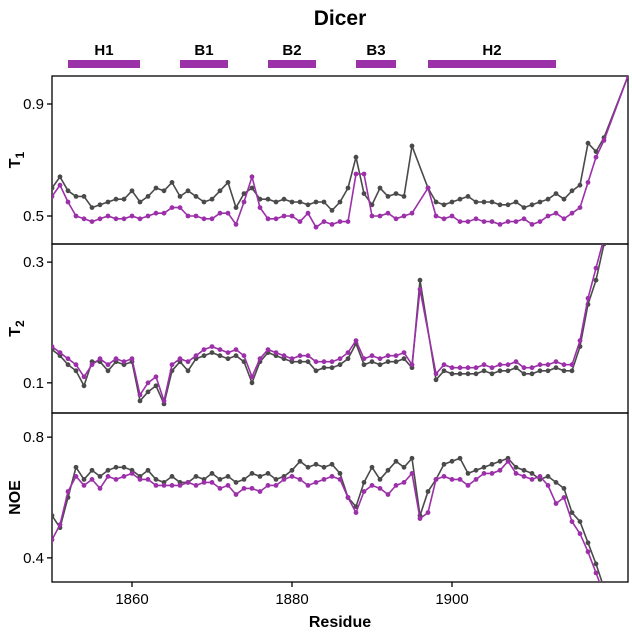 This screenshot has height=632, width=632. I want to click on point-series-a-t2-1910, so click(532, 374).